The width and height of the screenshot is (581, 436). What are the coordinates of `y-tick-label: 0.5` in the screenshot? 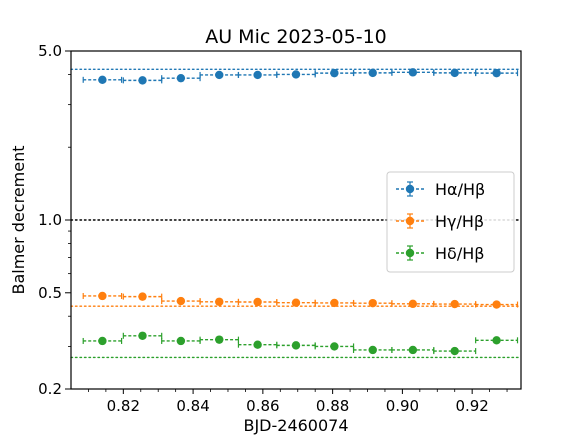 It's located at (50, 293).